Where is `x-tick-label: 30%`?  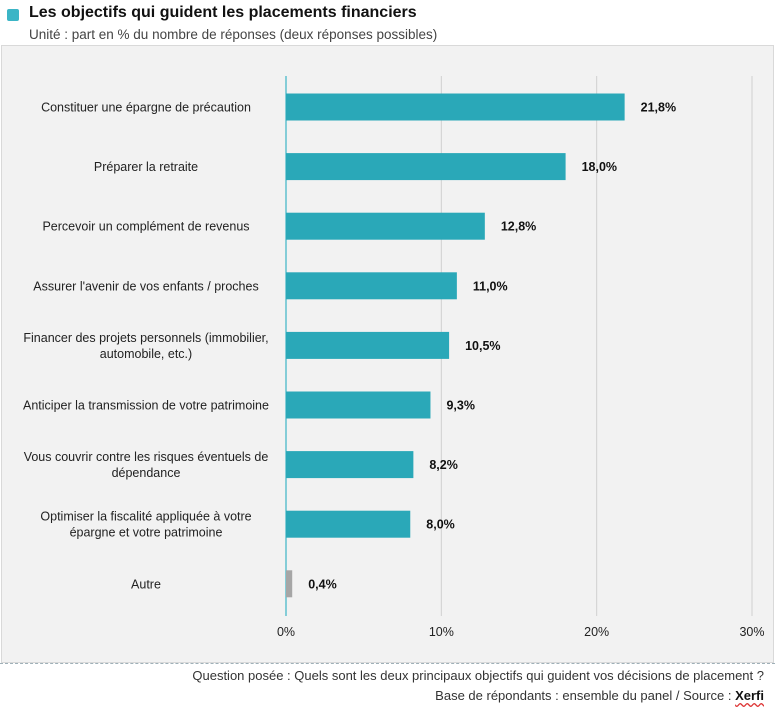
x-tick-label: 30% is located at coordinates (751, 632).